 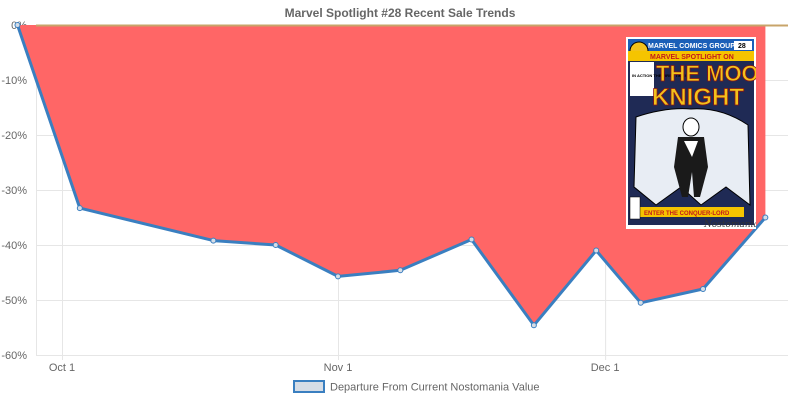 I want to click on legend: Departure From Current Nostomania Value, so click(x=416, y=387).